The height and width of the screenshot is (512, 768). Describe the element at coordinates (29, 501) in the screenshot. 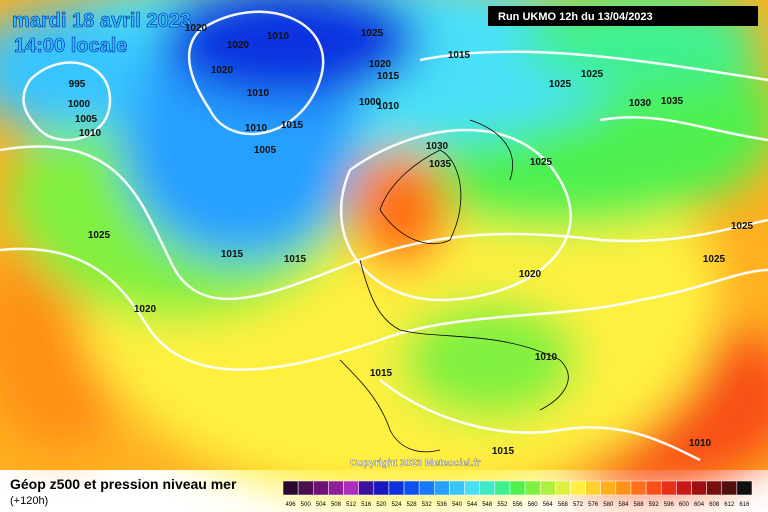

I see `forecast-lead: (+120h)` at that location.